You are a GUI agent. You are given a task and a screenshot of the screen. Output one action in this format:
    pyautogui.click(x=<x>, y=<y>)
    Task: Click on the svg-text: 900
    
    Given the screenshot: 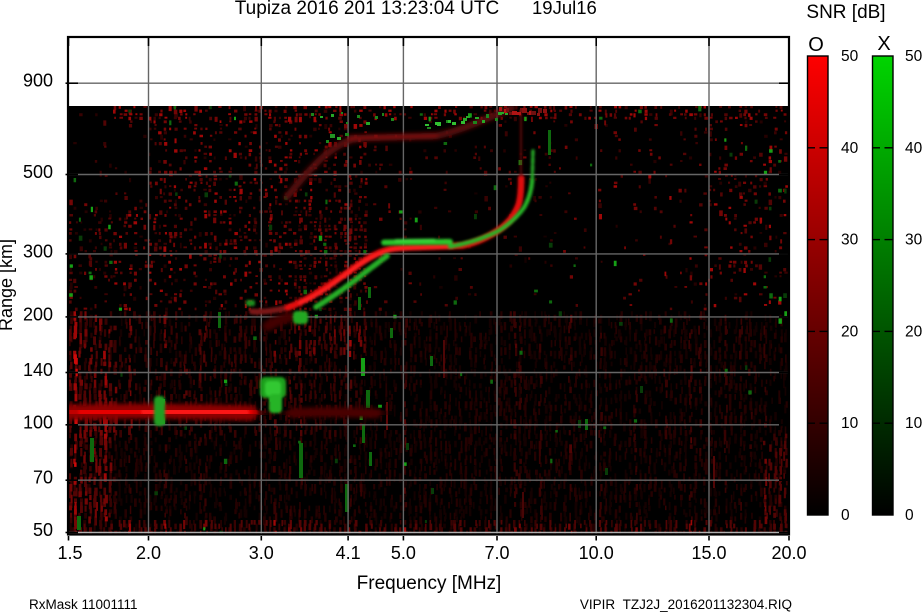 What is the action you would take?
    pyautogui.click(x=38, y=81)
    